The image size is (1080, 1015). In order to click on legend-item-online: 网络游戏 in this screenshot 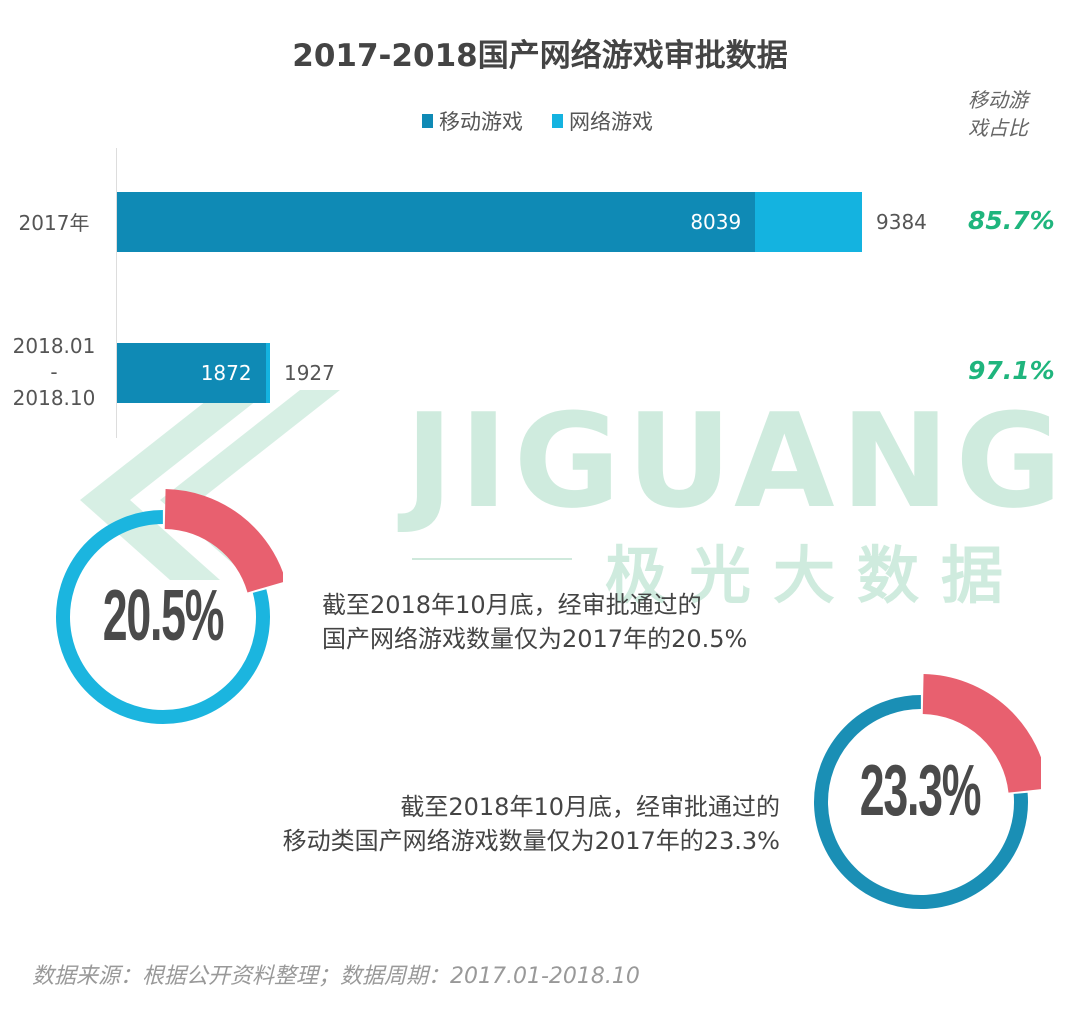, I will do `click(602, 121)`.